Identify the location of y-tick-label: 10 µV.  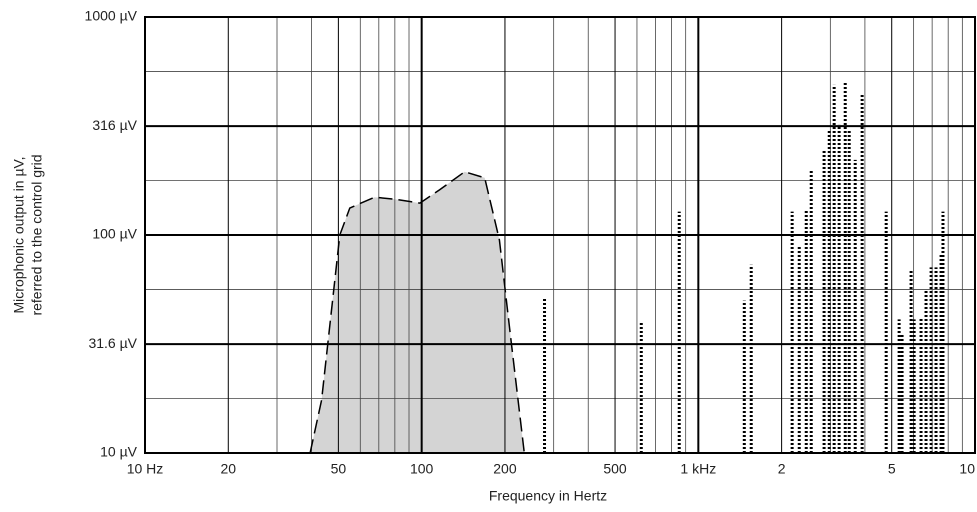
(119, 452).